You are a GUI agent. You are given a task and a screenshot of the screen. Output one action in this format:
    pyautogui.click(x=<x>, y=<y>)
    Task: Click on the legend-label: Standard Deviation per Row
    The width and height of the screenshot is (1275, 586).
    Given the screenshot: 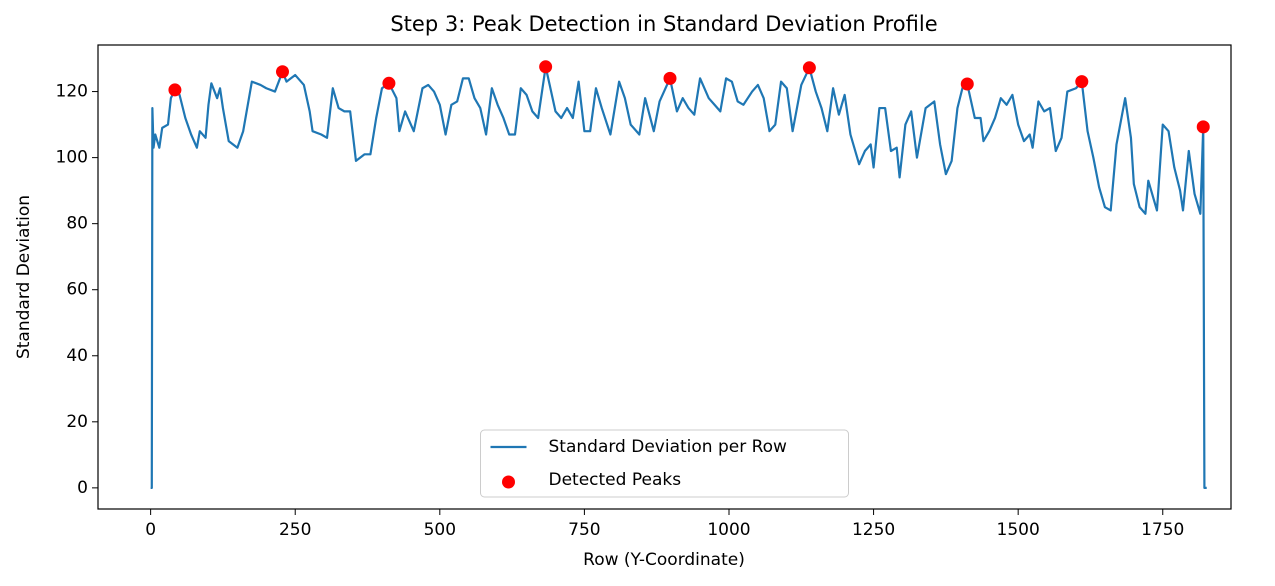 What is the action you would take?
    pyautogui.click(x=668, y=447)
    